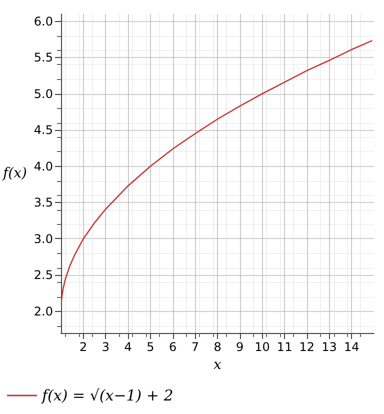  Describe the element at coordinates (262, 347) in the screenshot. I see `x-tick-label: 10` at that location.